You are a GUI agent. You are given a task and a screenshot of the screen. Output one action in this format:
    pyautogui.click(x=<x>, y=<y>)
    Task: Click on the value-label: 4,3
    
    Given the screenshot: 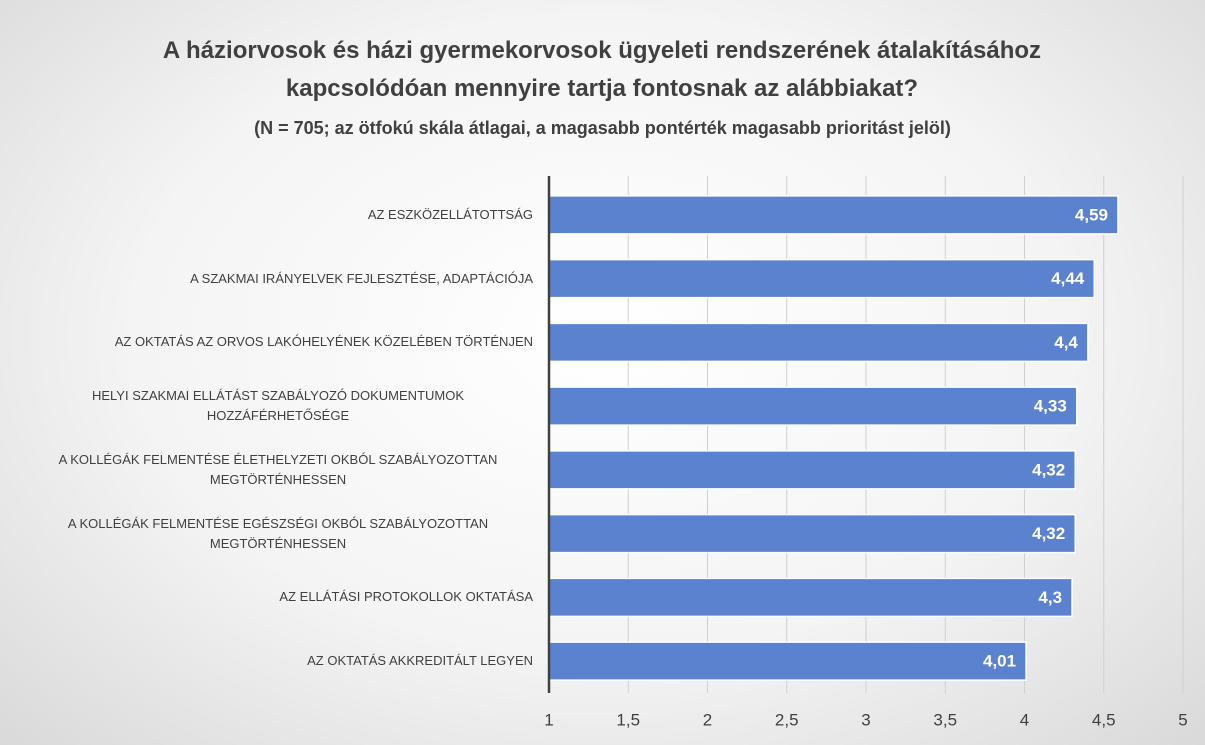 What is the action you would take?
    pyautogui.click(x=1050, y=597)
    